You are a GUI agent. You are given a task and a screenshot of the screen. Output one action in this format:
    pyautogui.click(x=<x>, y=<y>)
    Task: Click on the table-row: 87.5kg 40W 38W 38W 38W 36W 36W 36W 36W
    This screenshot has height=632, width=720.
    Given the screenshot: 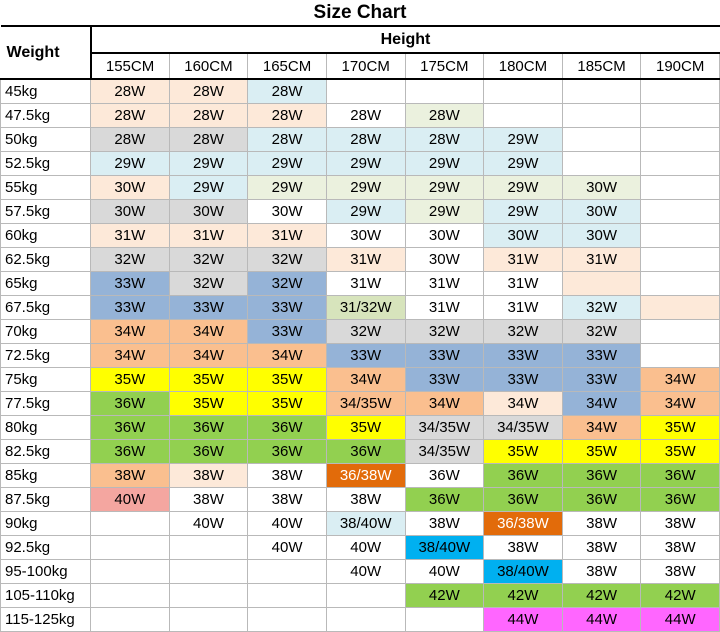 What is the action you would take?
    pyautogui.click(x=360, y=499)
    